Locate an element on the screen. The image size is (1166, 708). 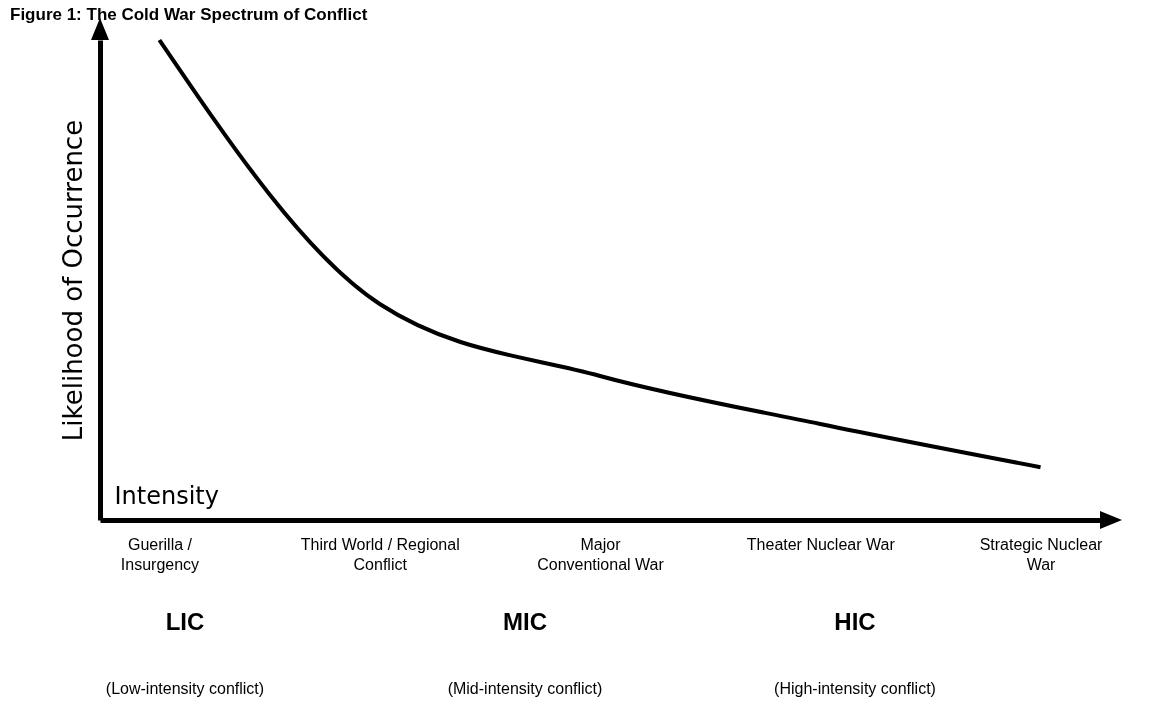
text: (Low-intensity conflict) is located at coordinates (185, 689).